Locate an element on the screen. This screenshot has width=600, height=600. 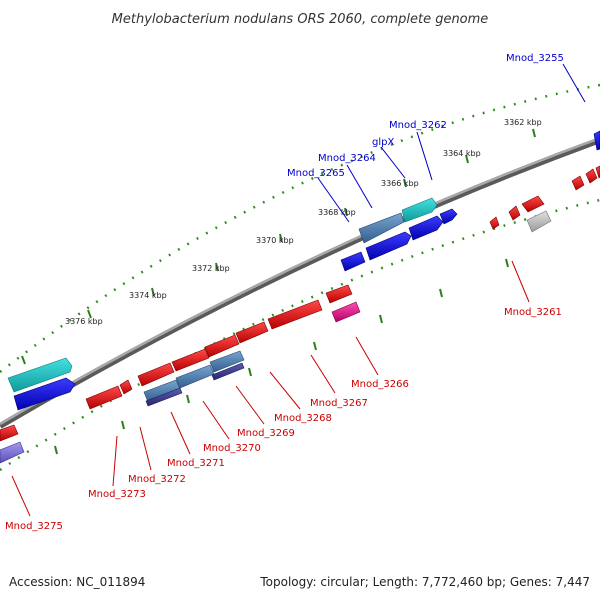
gene-label: Mnod_3270 is located at coordinates (232, 448).